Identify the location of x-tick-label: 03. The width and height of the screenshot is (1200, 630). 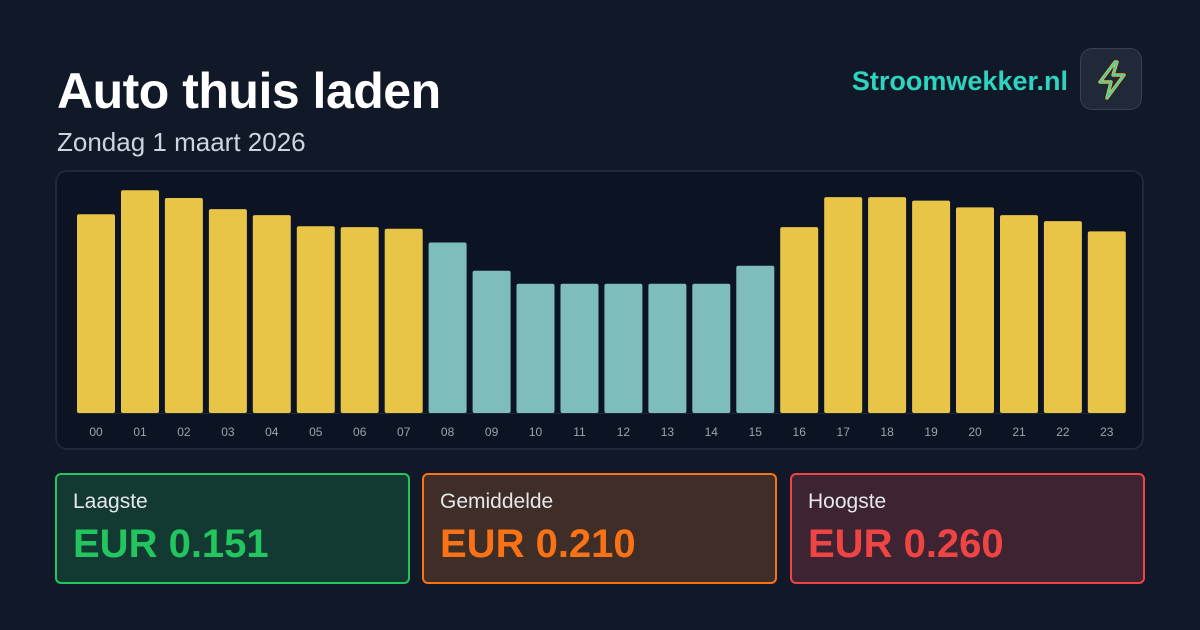
(228, 432).